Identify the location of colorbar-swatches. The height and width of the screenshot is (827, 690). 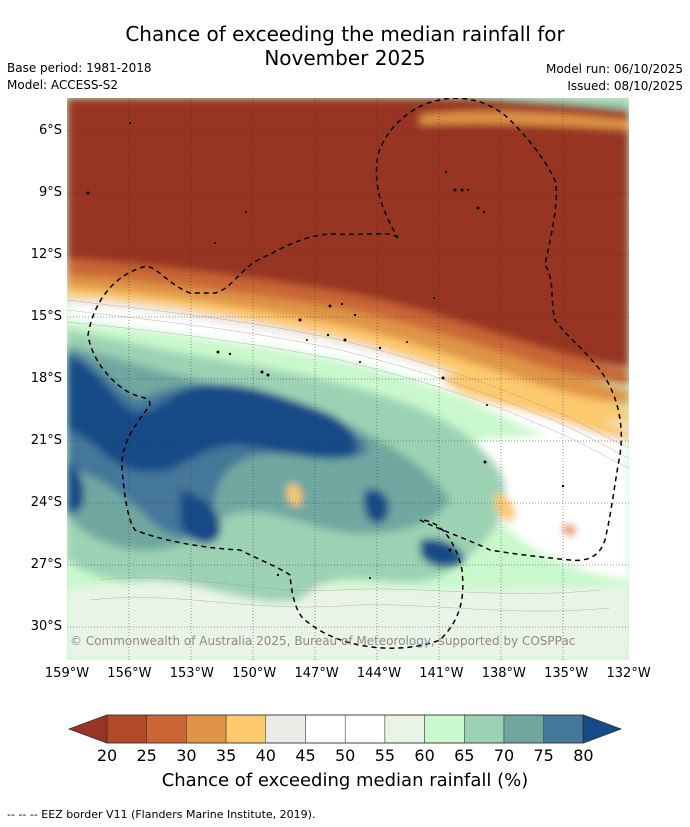
(345, 729).